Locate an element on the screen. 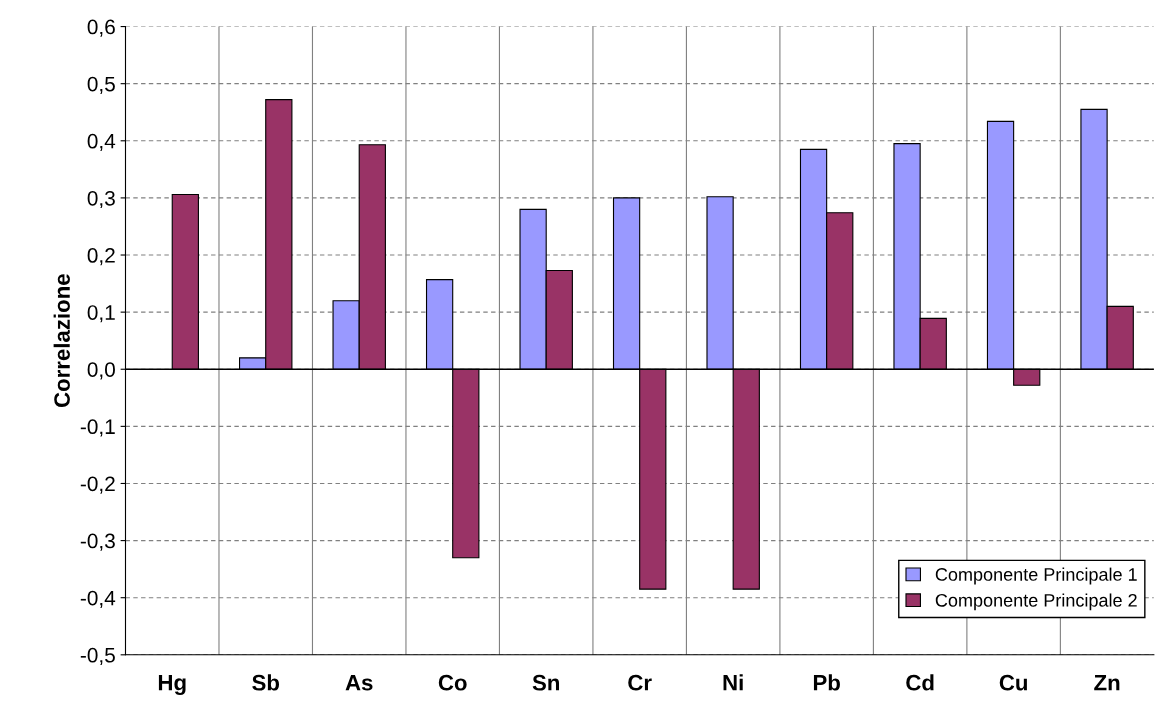 The image size is (1162, 718). y-tick-label: 0,2 is located at coordinates (101, 257).